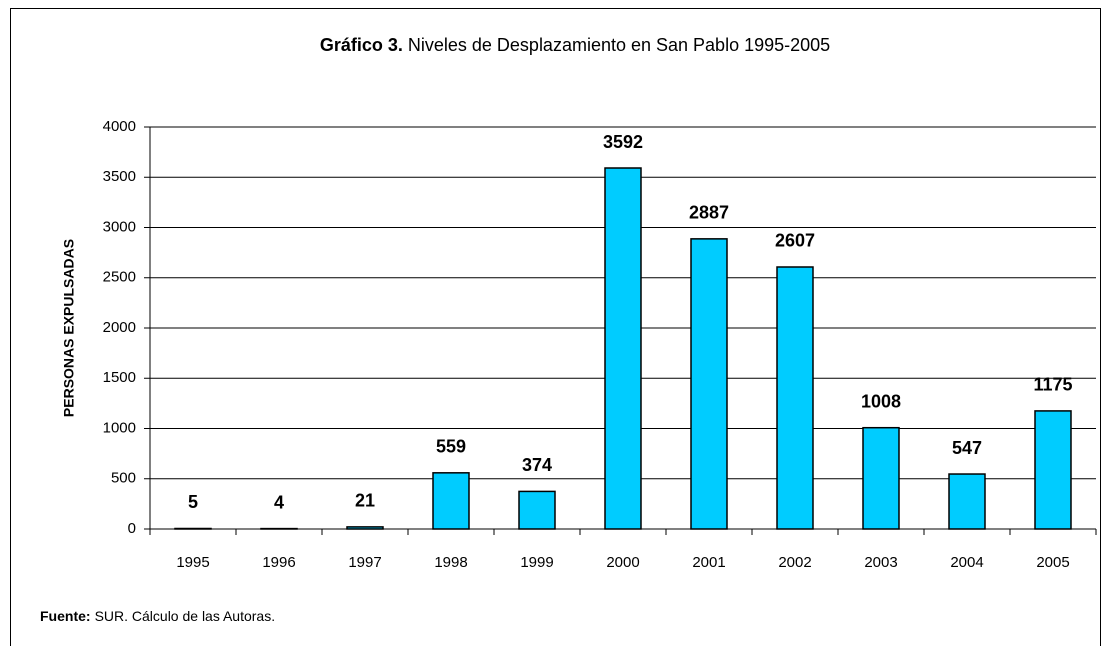 Image resolution: width=1103 pixels, height=646 pixels. What do you see at coordinates (69, 328) in the screenshot?
I see `y-axis-label: PERSONAS EXPULSADAS` at bounding box center [69, 328].